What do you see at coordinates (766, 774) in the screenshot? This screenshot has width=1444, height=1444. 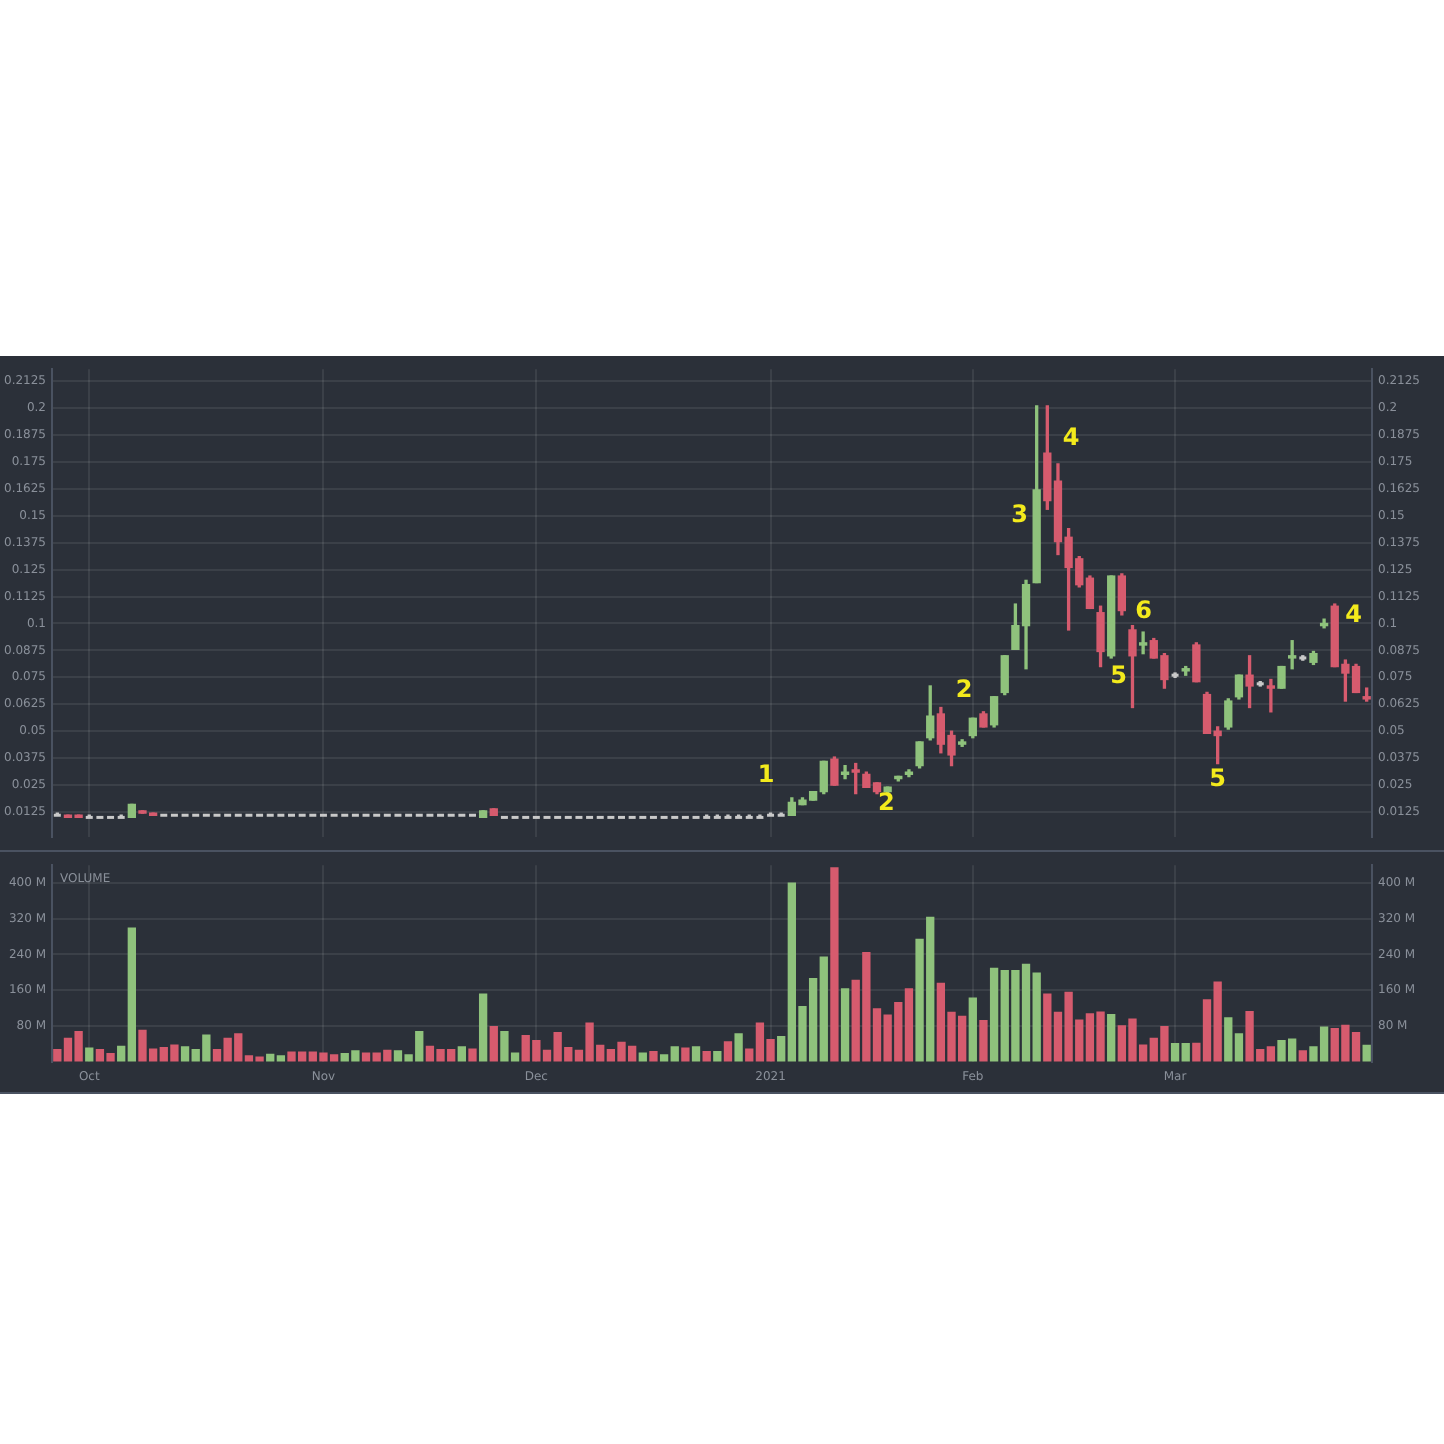 I see `annotation: 1` at bounding box center [766, 774].